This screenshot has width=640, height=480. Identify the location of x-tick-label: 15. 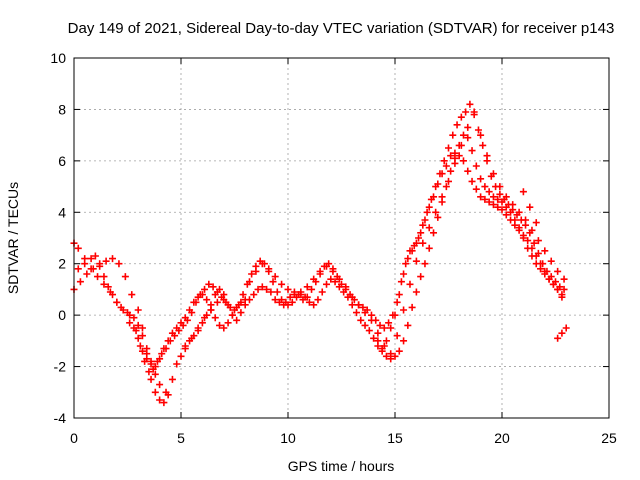
(395, 438).